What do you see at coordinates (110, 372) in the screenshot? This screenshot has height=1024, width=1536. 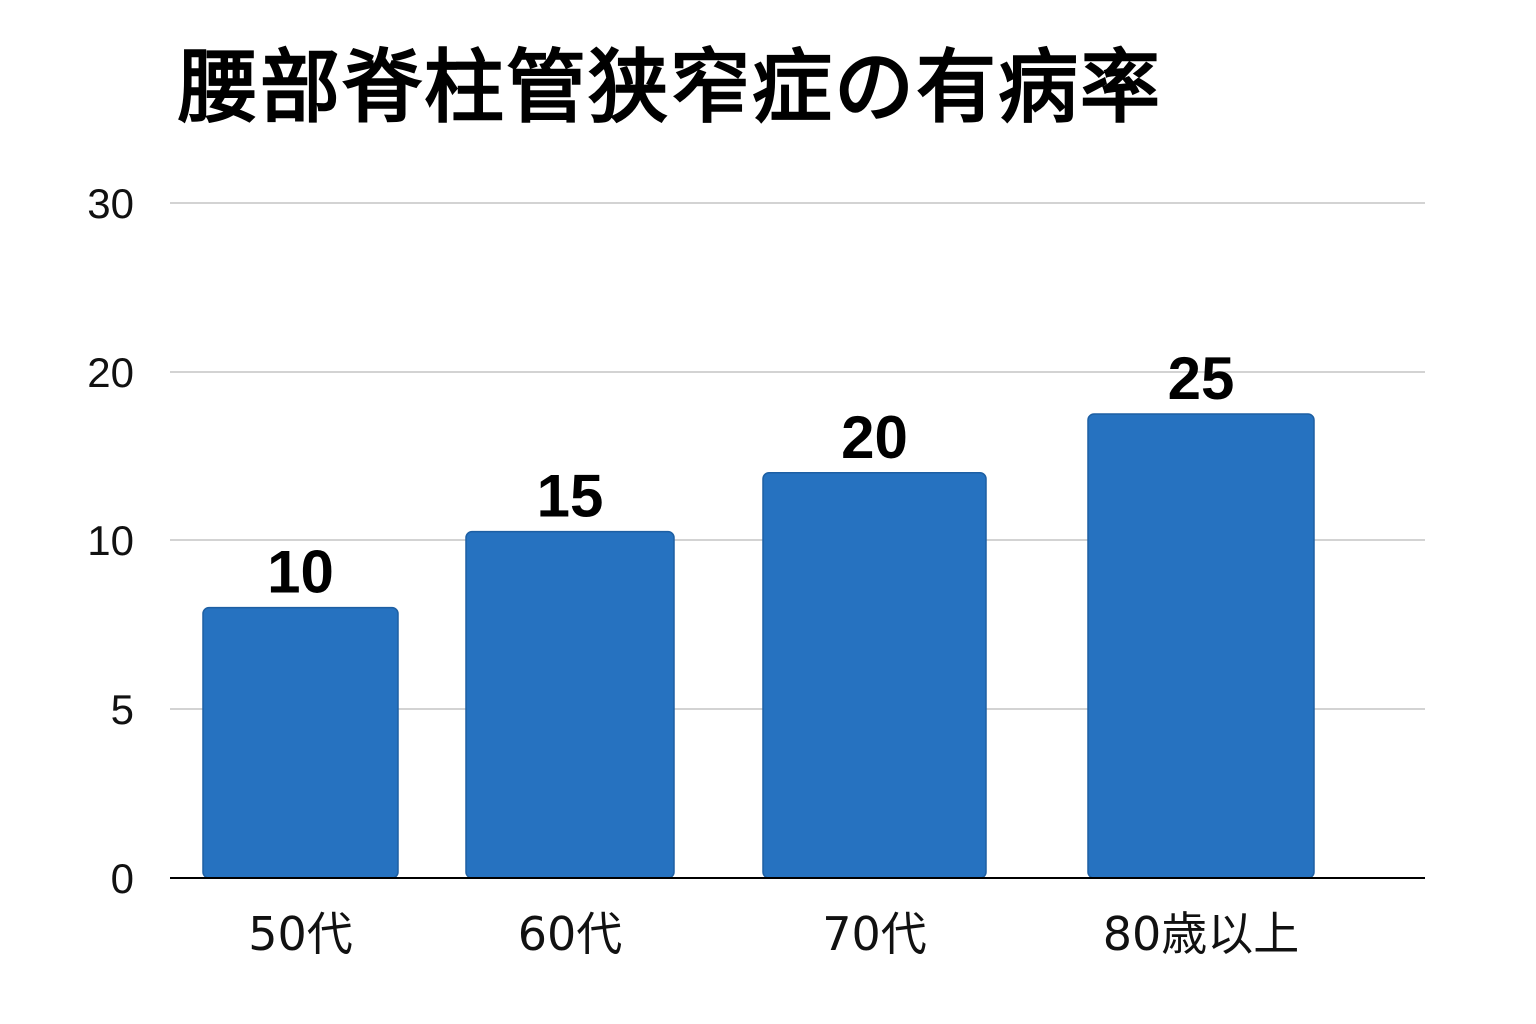 I see `y-tick-label: 20` at bounding box center [110, 372].